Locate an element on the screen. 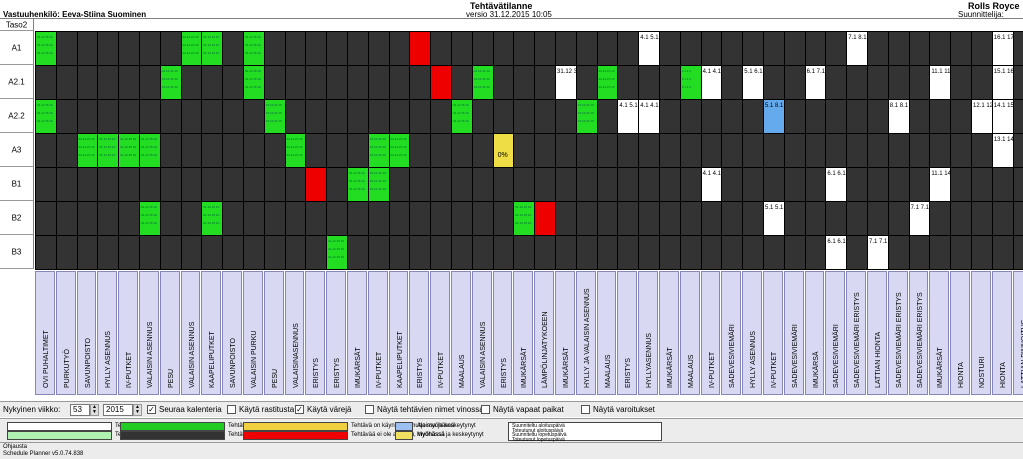  task-column-header: HYLLY ASENNUS is located at coordinates (752, 333).